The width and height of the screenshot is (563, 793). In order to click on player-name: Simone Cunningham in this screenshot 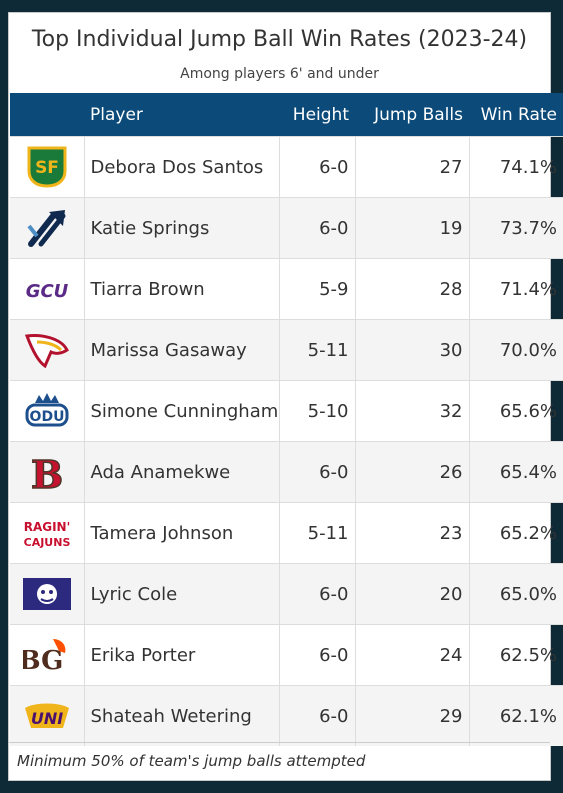, I will do `click(181, 411)`.